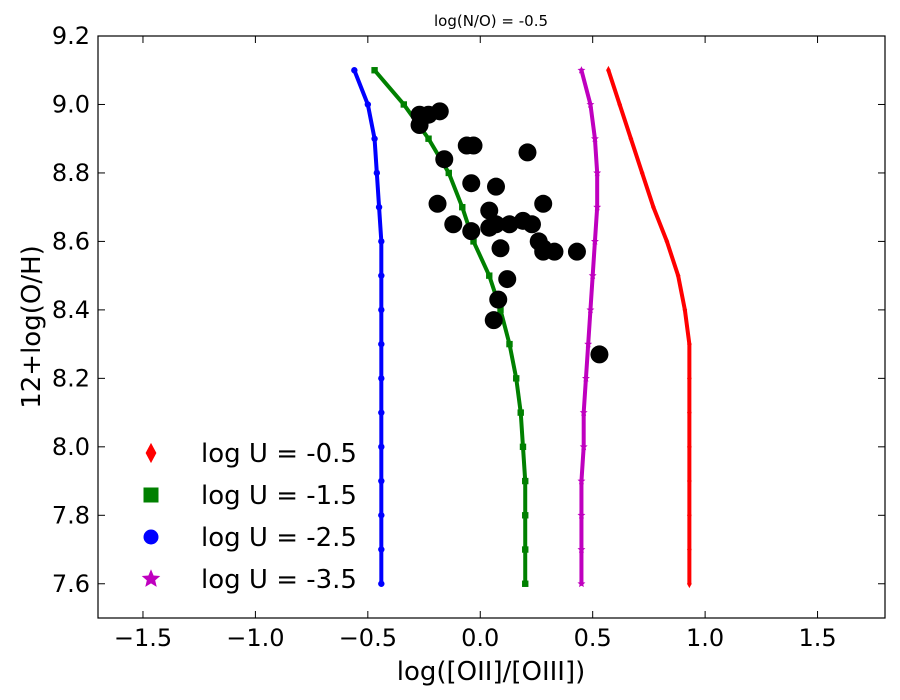 The height and width of the screenshot is (700, 900). I want to click on series-3-line, so click(368, 327).